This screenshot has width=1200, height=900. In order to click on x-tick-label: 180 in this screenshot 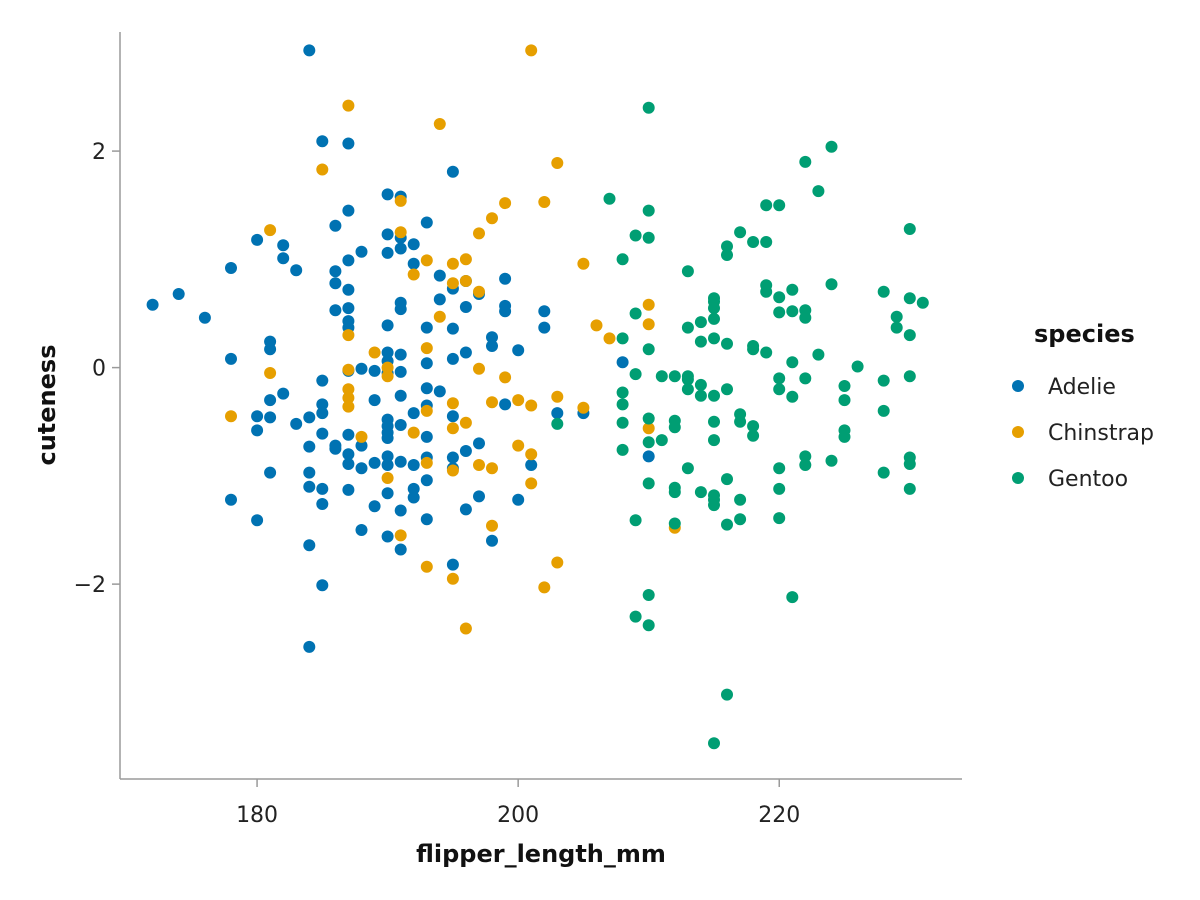, I will do `click(257, 815)`.